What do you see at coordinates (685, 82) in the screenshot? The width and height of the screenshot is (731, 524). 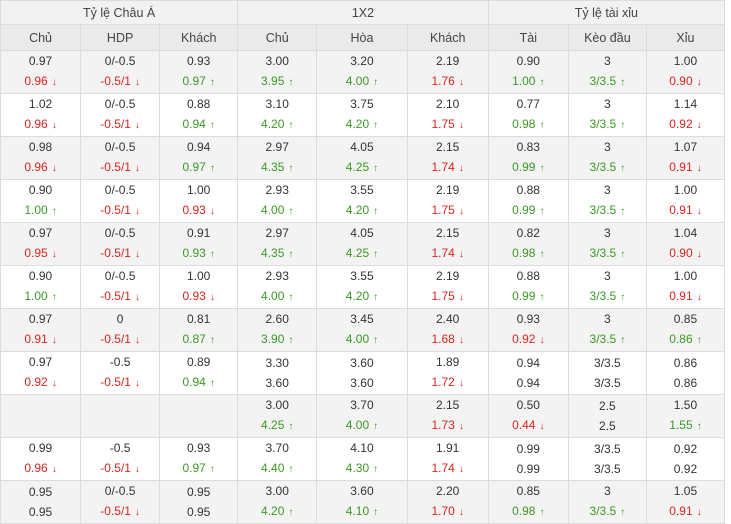 I see `current-odds: 0.90 ↓` at bounding box center [685, 82].